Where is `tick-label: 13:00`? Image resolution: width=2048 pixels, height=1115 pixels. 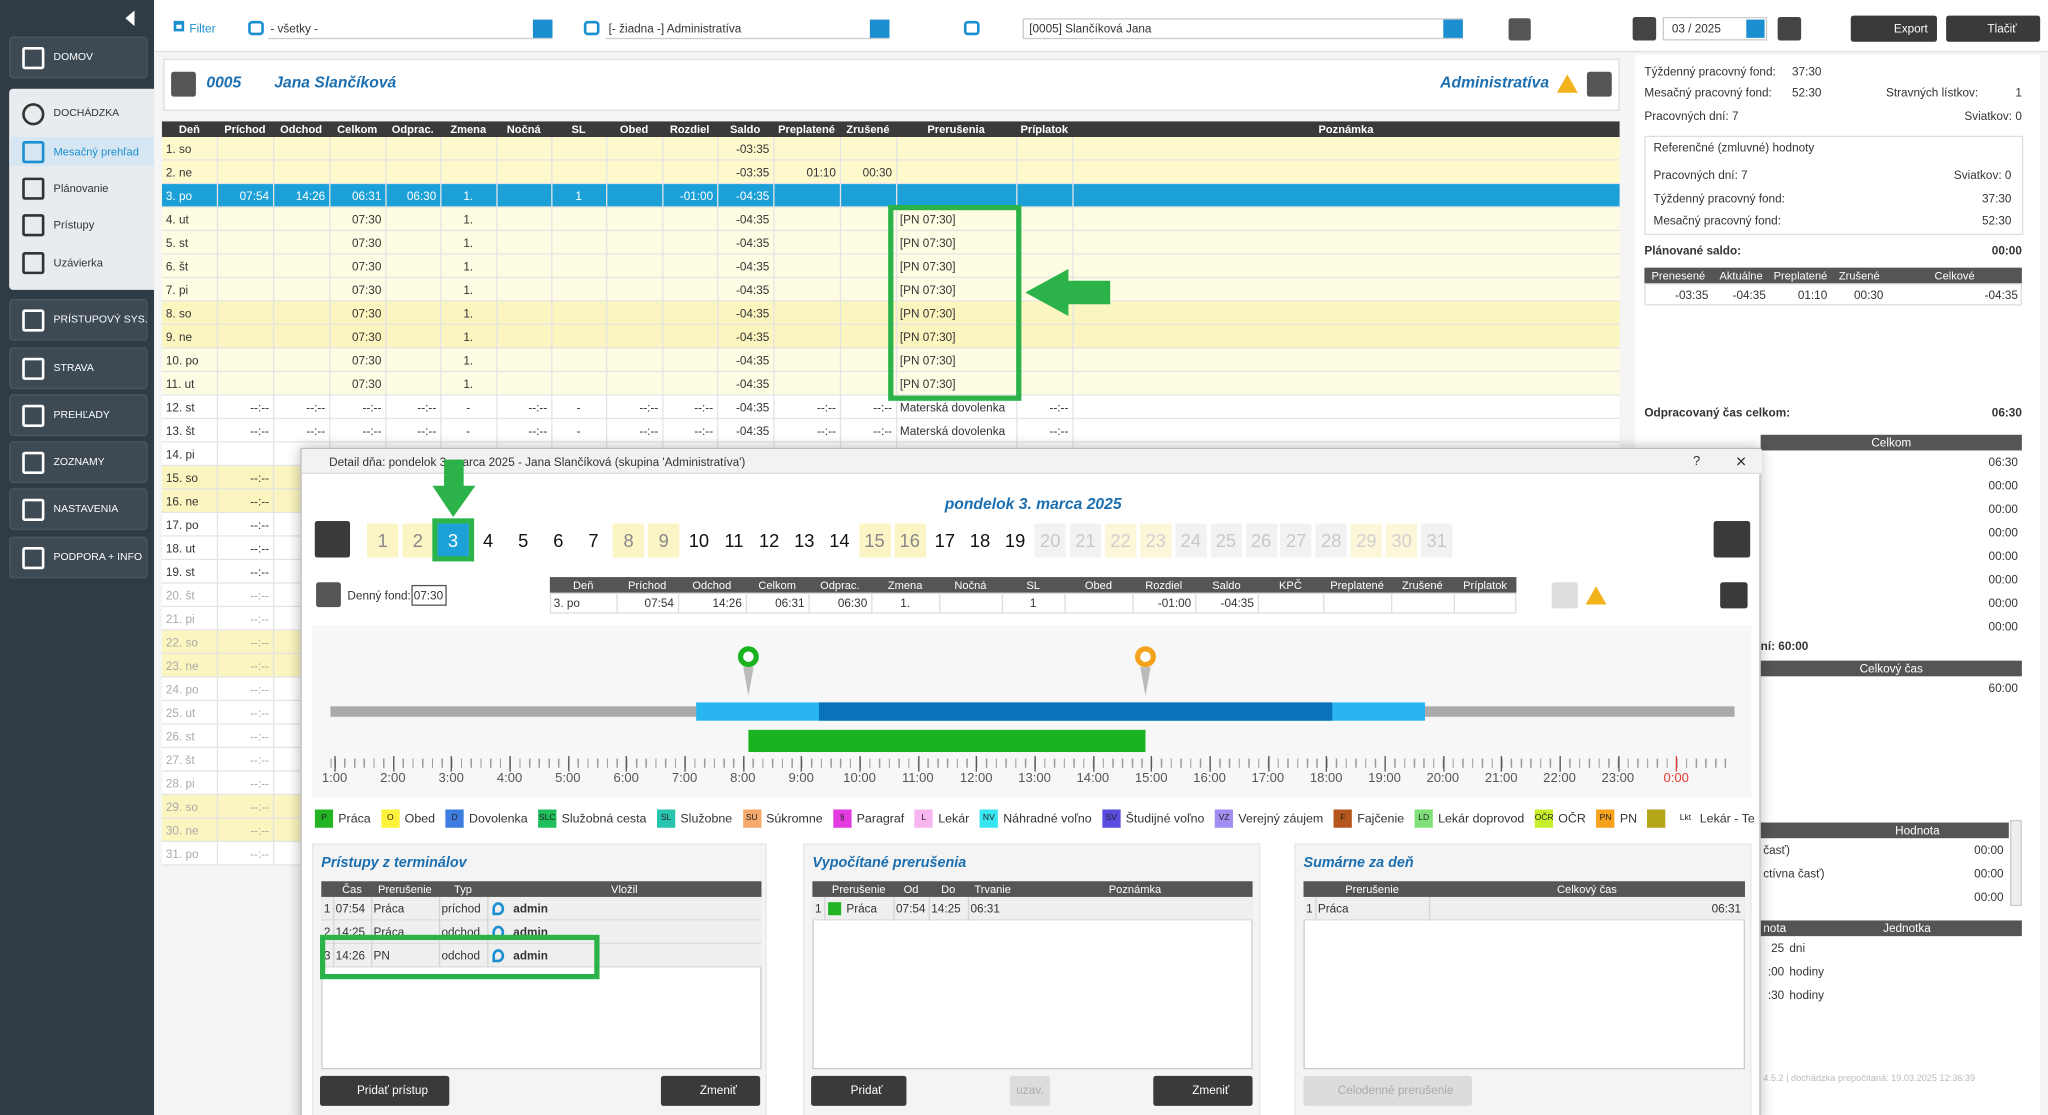 tick-label: 13:00 is located at coordinates (1034, 778).